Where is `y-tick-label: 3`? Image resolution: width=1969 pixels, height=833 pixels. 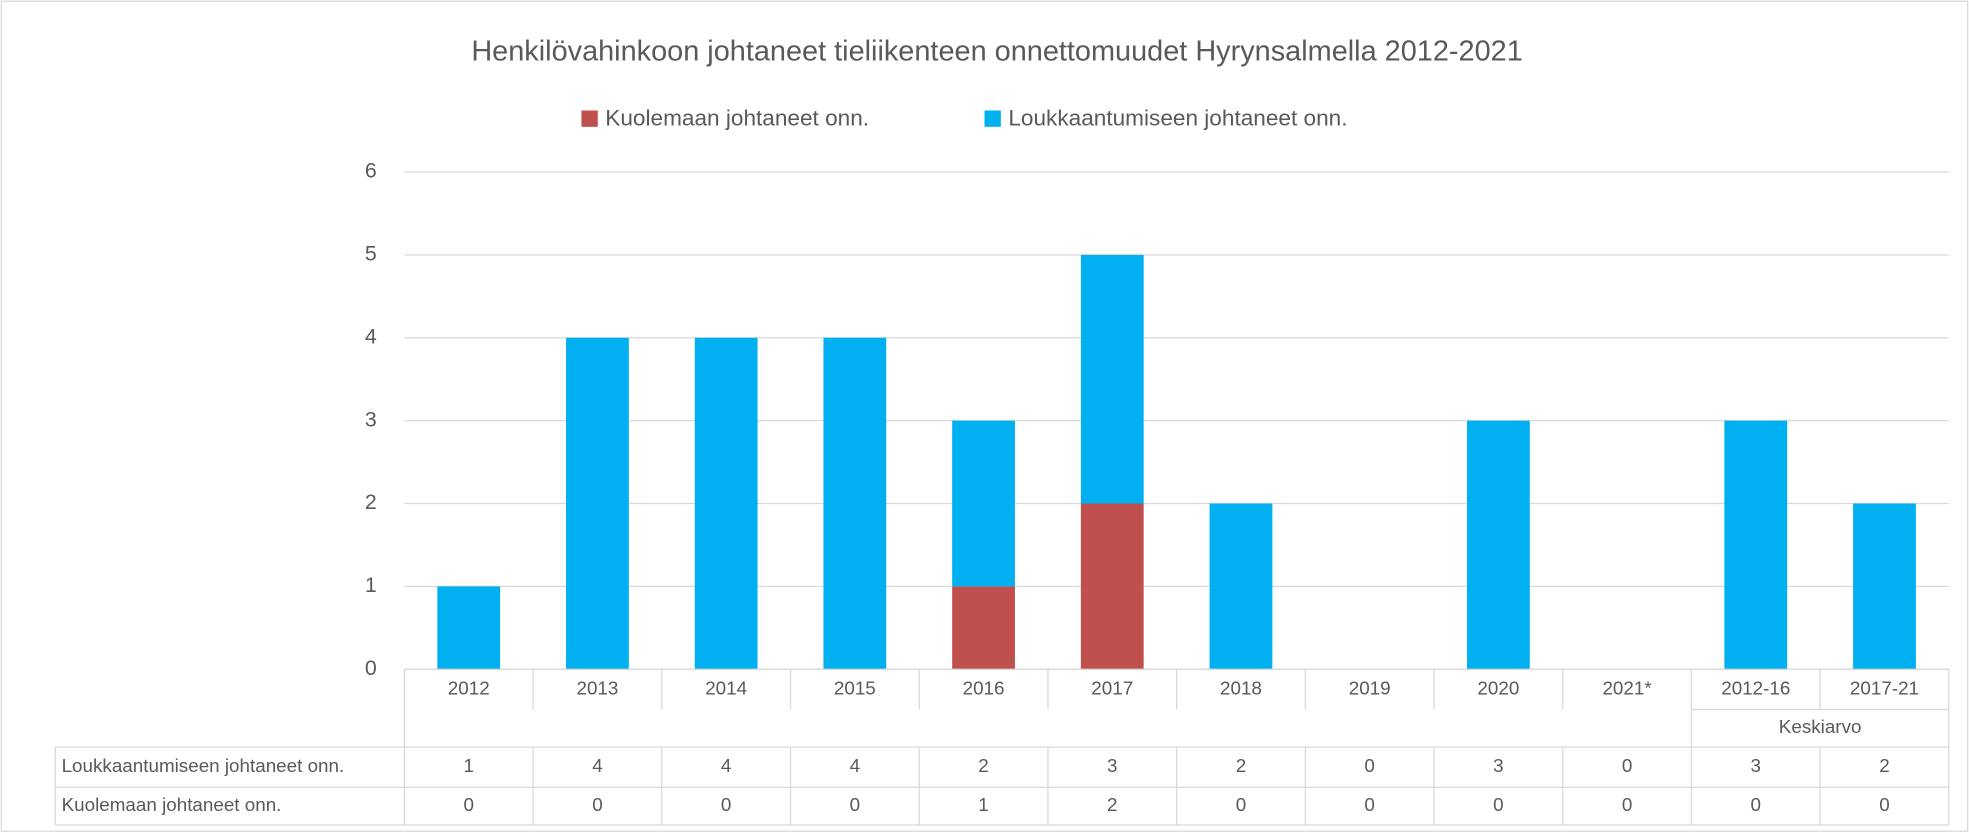
y-tick-label: 3 is located at coordinates (371, 419).